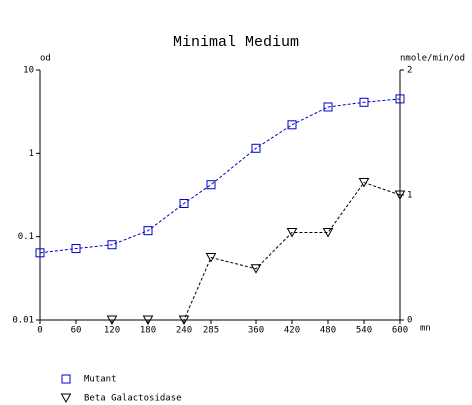 This screenshot has width=472, height=405. What do you see at coordinates (28, 71) in the screenshot?
I see `y-tick-label: 10` at bounding box center [28, 71].